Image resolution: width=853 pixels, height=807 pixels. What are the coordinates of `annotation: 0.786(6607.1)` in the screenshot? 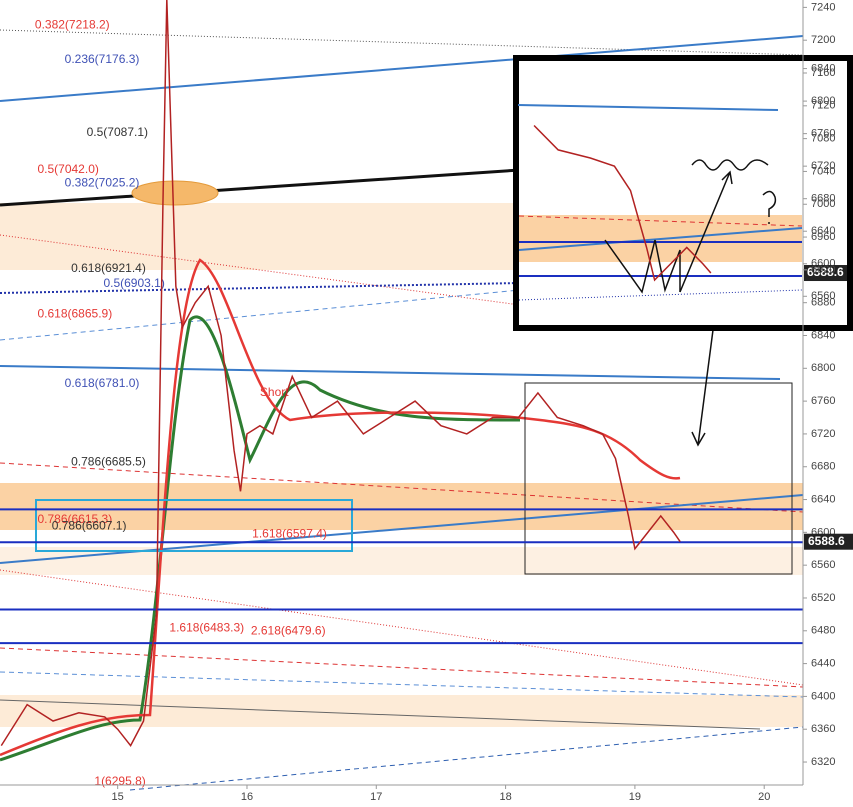 It's located at (89, 526).